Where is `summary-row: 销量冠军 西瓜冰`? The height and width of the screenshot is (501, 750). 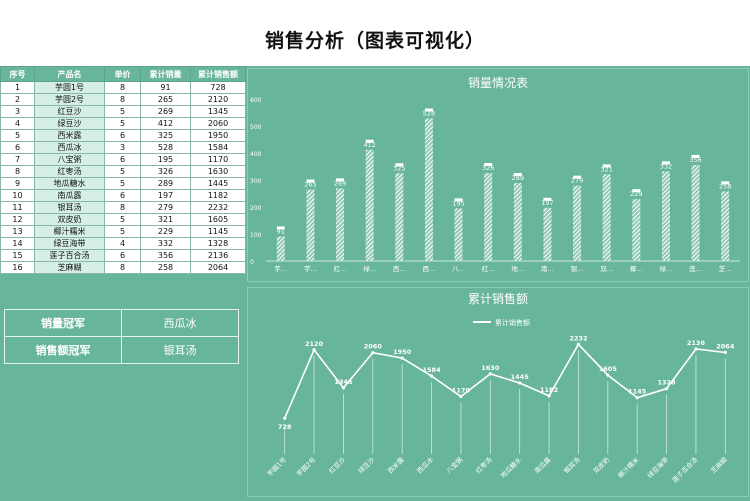 summary-row: 销量冠军 西瓜冰 is located at coordinates (121, 323).